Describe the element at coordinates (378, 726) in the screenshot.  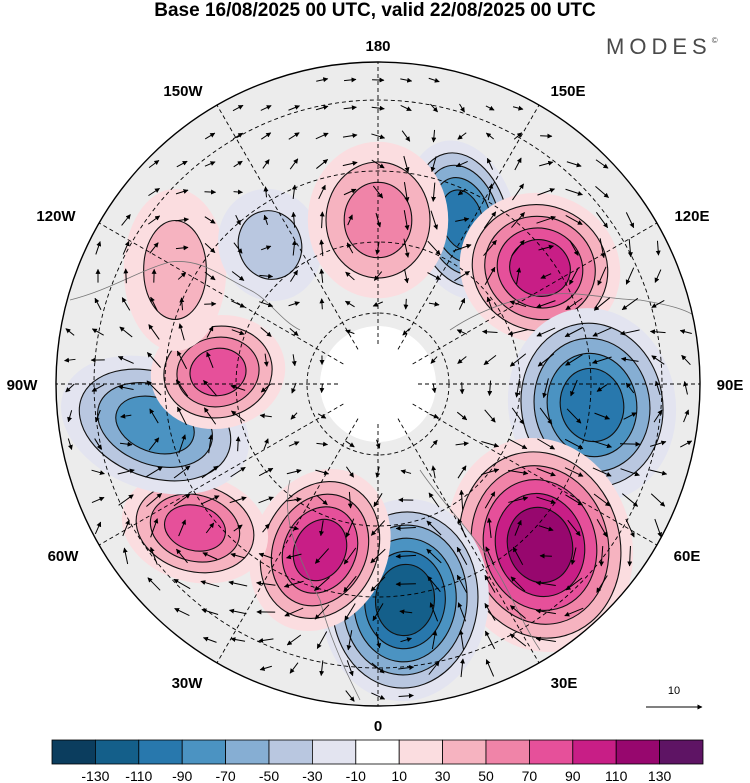
I see `lon-label-0: 0` at that location.